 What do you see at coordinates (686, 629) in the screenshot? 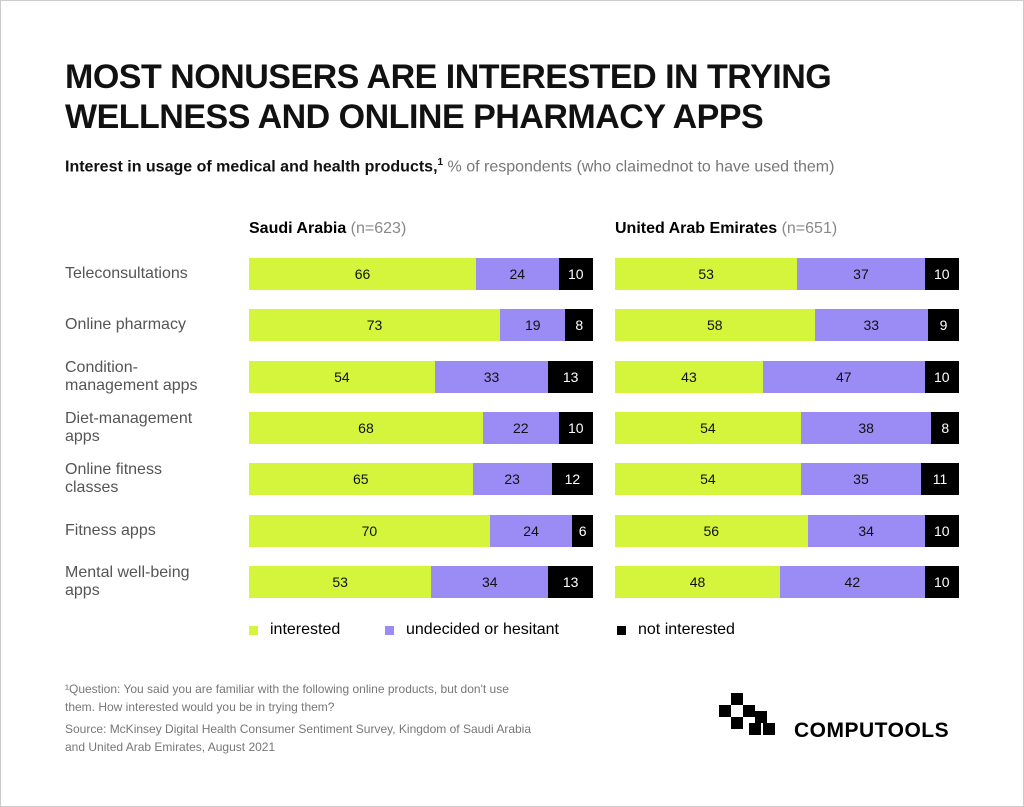
I see `legend-label: not interested` at bounding box center [686, 629].